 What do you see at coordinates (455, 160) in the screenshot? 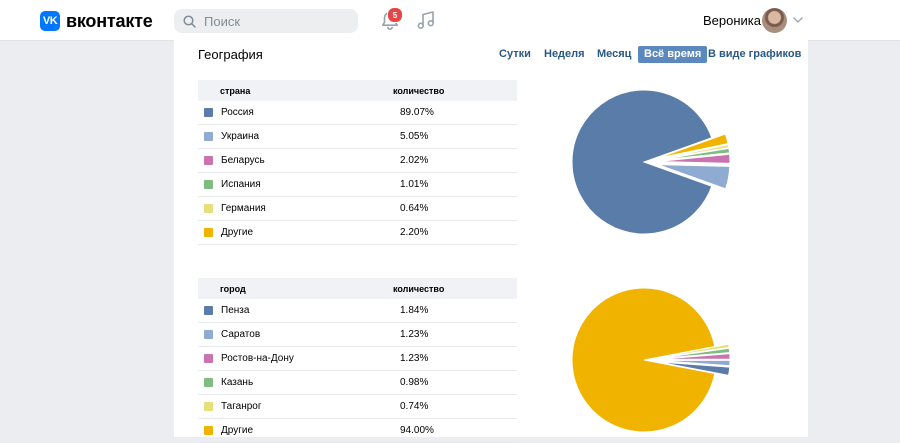
I see `row-value: 2.02%` at bounding box center [455, 160].